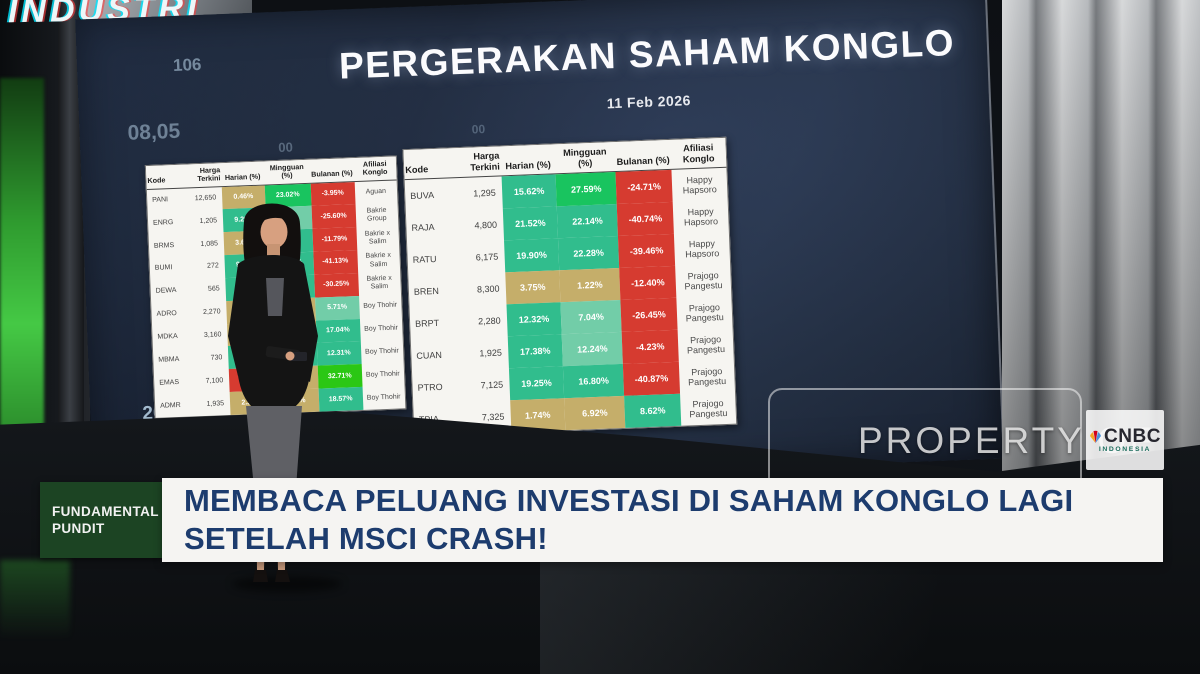 The height and width of the screenshot is (674, 1200). What do you see at coordinates (590, 285) in the screenshot?
I see `pct-cell: 1.22%` at bounding box center [590, 285].